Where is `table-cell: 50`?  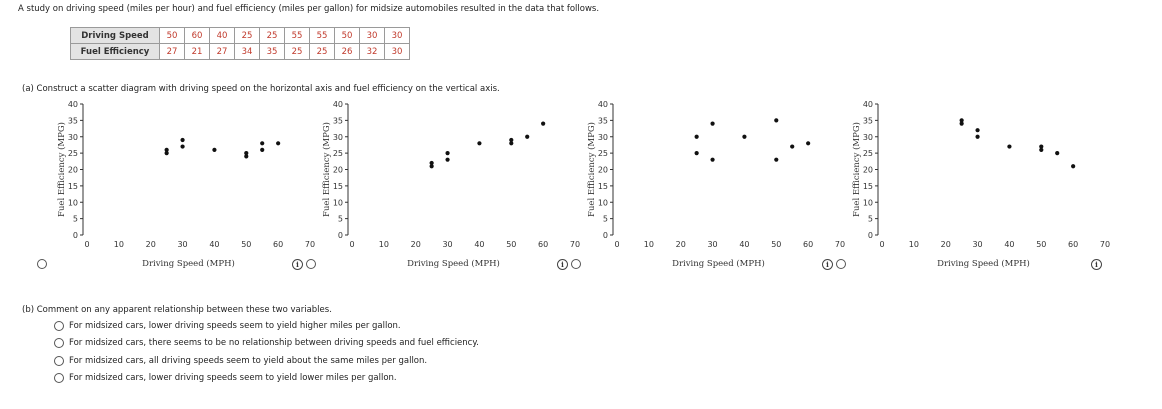 table-cell: 50 is located at coordinates (347, 35).